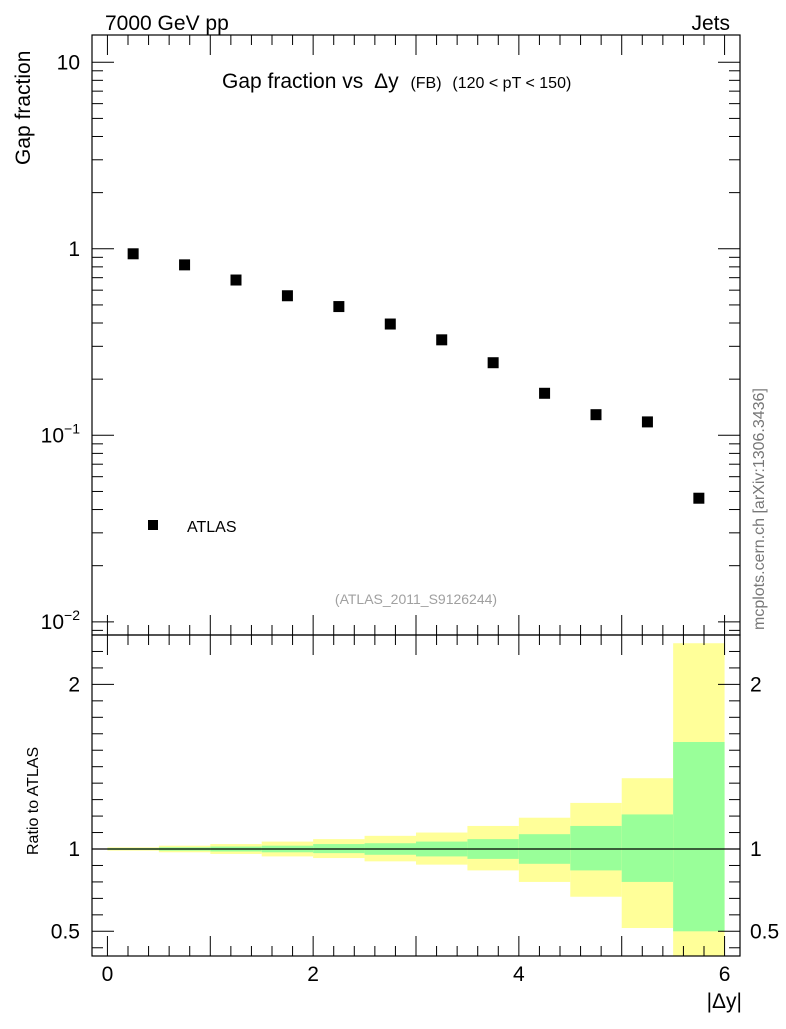 The width and height of the screenshot is (786, 1029). I want to click on x-tick-label-3: 6, so click(725, 974).